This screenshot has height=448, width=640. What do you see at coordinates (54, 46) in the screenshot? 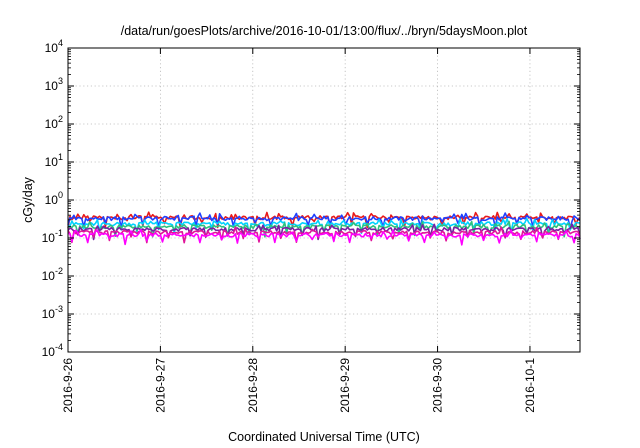
I see `y-tick-label: 10⁴` at bounding box center [54, 46].